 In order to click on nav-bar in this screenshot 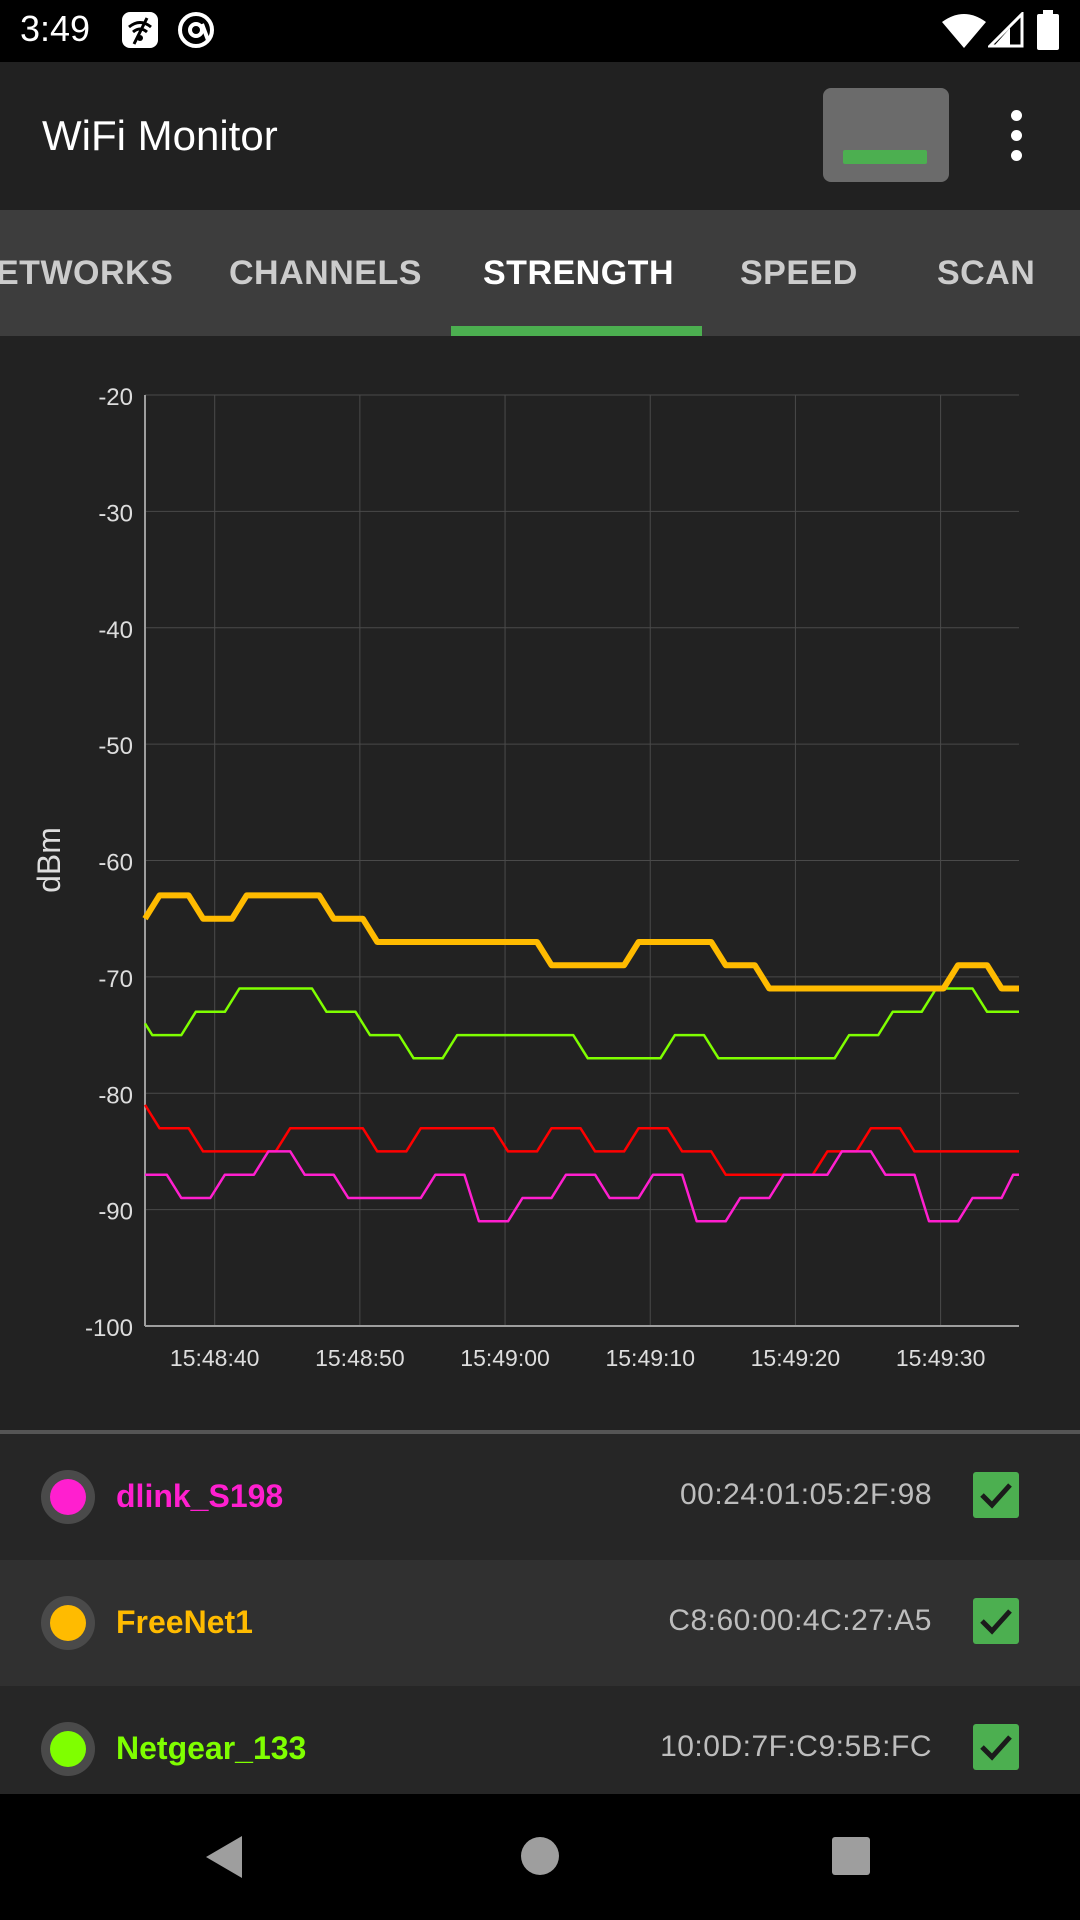, I will do `click(540, 1857)`.